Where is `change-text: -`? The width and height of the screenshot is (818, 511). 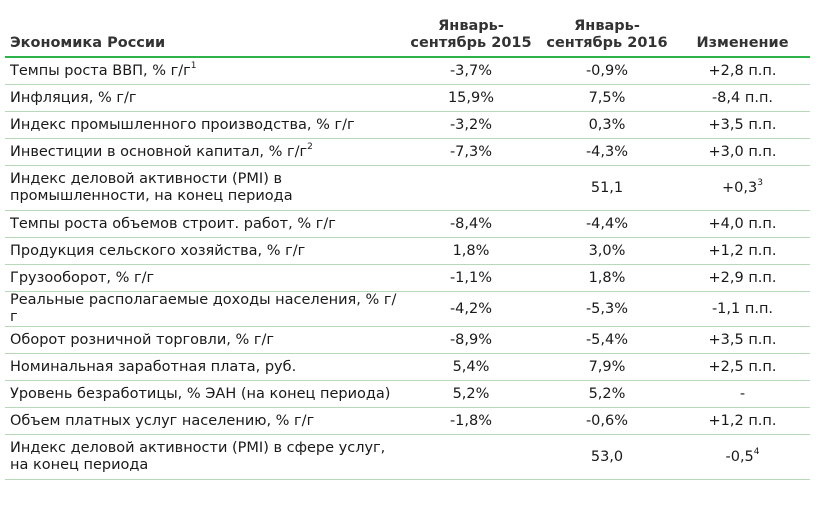
change-text: - is located at coordinates (742, 393).